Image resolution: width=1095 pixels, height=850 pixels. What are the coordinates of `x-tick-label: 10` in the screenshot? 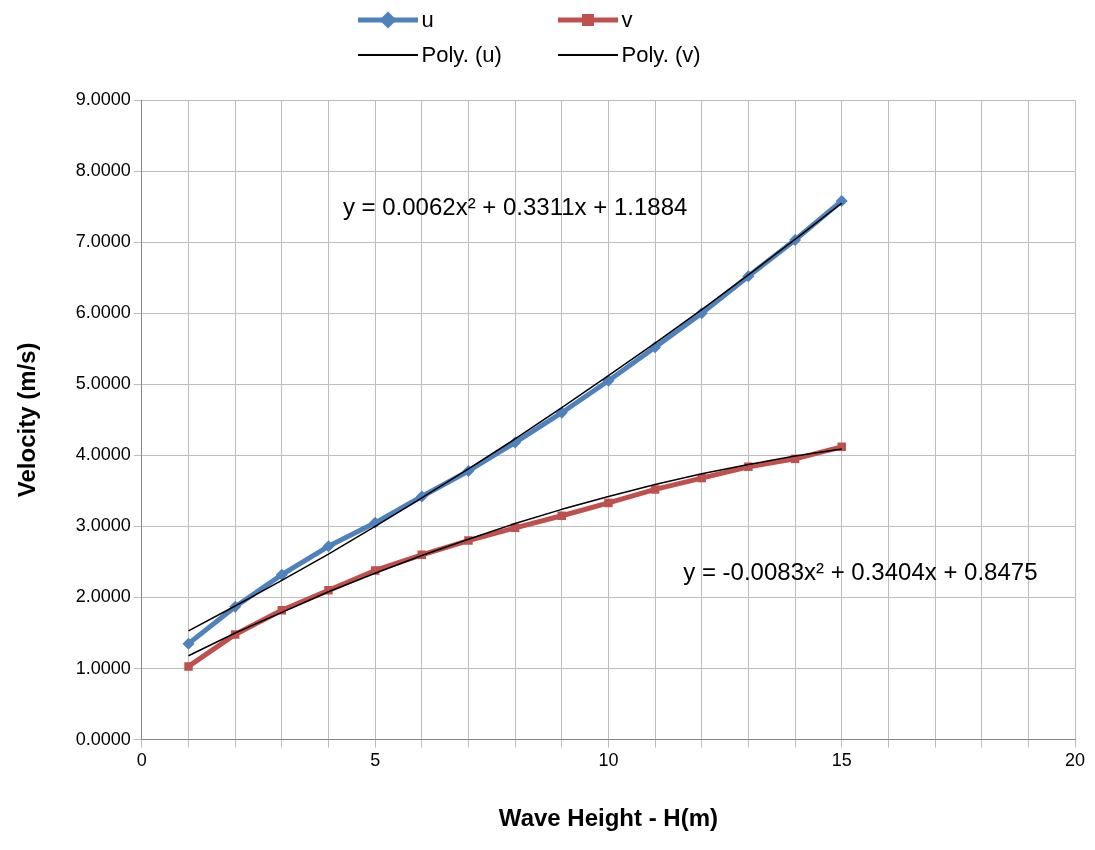 It's located at (608, 760).